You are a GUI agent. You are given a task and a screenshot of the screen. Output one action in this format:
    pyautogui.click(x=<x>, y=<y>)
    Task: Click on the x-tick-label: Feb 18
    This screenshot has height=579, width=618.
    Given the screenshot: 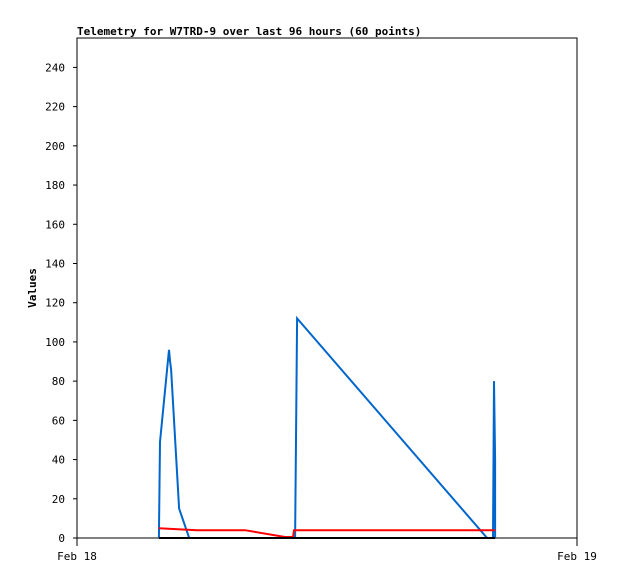 What is the action you would take?
    pyautogui.click(x=77, y=556)
    